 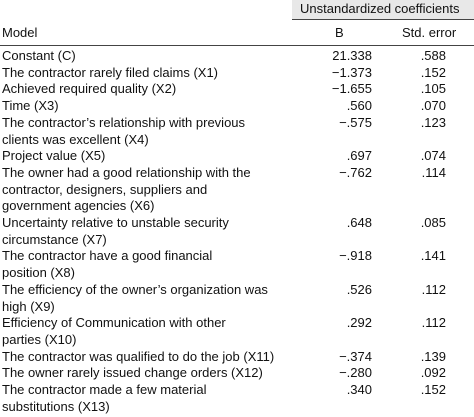 What do you see at coordinates (105, 189) in the screenshot?
I see `row-label: contractor, designers, suppliers and` at bounding box center [105, 189].